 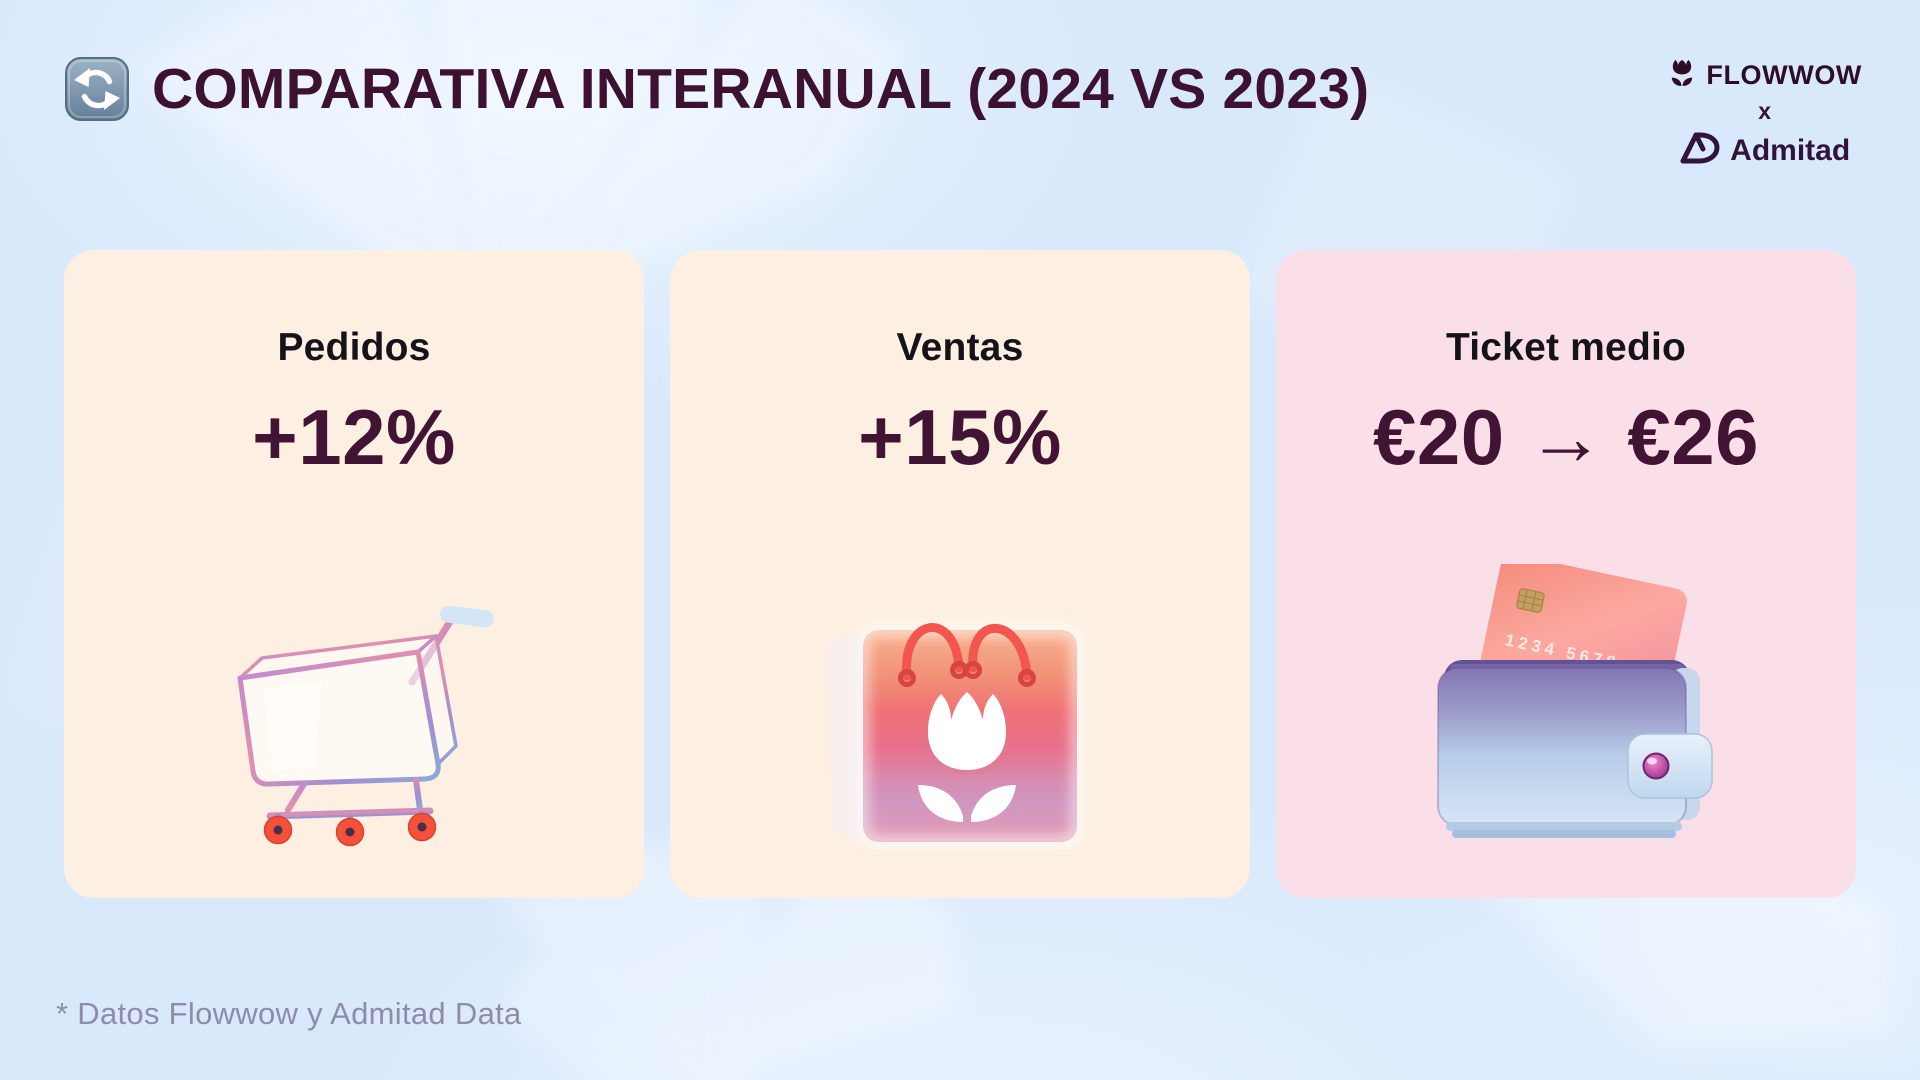 I want to click on admitad-logo: Admitad, so click(x=1764, y=150).